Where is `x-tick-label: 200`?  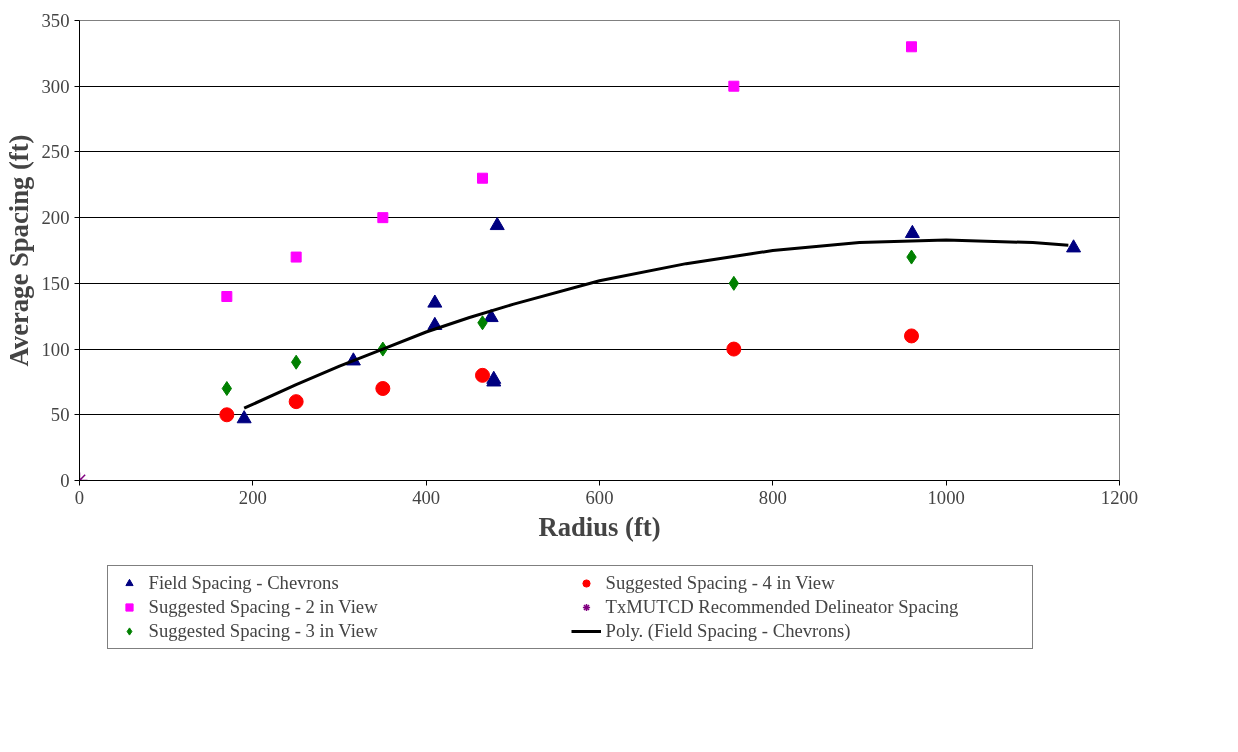
x-tick-label: 200 is located at coordinates (252, 497).